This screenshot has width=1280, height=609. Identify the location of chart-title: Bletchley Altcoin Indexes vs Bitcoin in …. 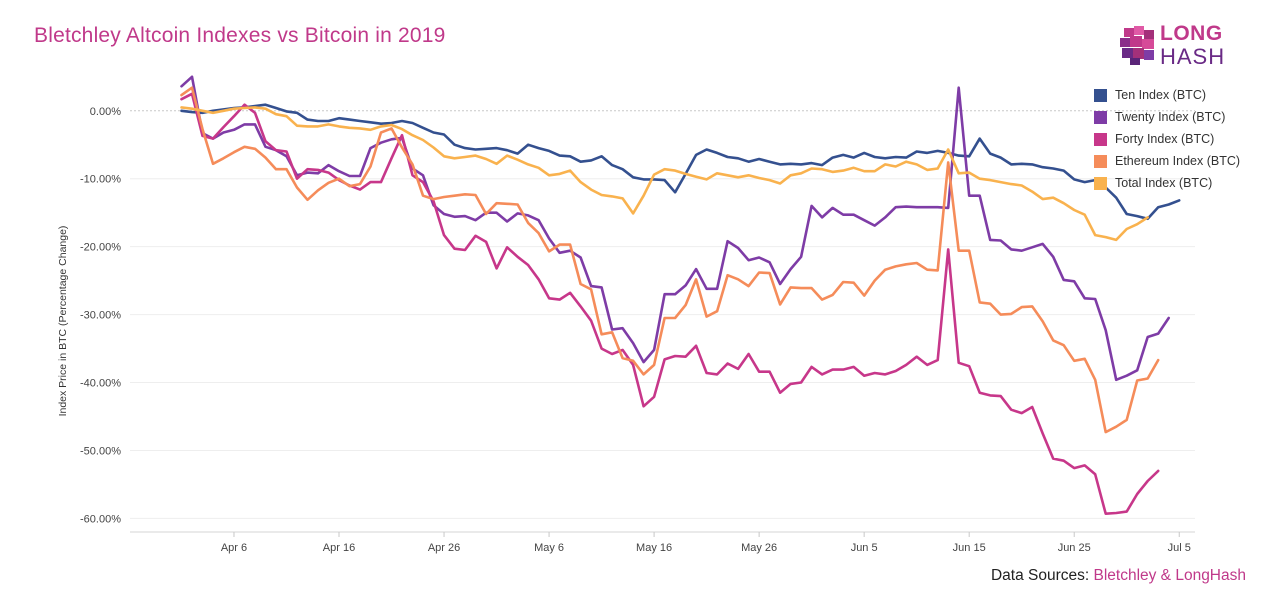
(240, 35).